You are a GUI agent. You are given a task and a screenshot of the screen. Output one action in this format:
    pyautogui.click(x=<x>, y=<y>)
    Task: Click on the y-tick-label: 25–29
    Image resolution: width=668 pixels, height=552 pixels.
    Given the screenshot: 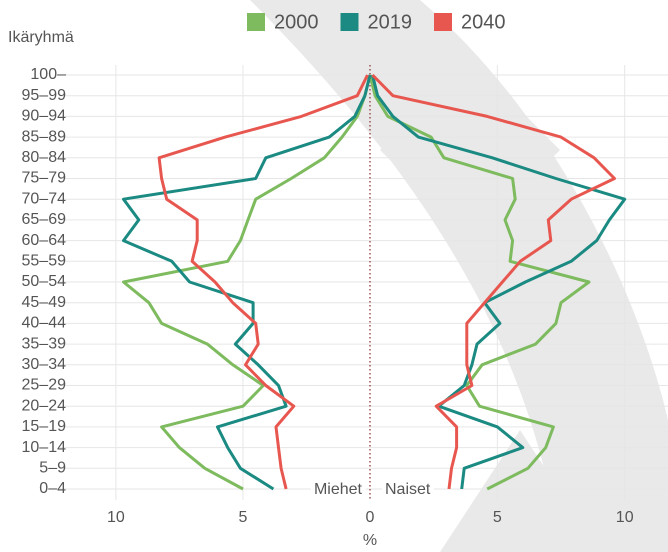 What is the action you would take?
    pyautogui.click(x=44, y=385)
    